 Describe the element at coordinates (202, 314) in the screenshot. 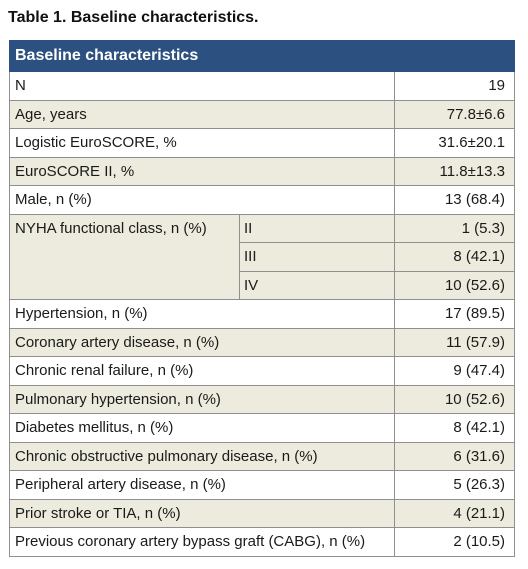

I see `row-label: Hypertension, n (%)` at that location.